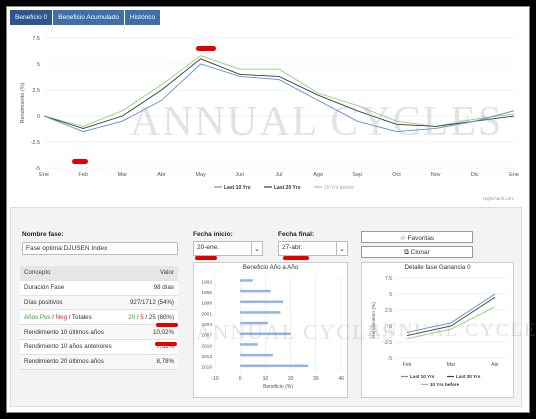 This screenshot has height=419, width=536. I want to click on clonar-label: Clonar, so click(420, 252).